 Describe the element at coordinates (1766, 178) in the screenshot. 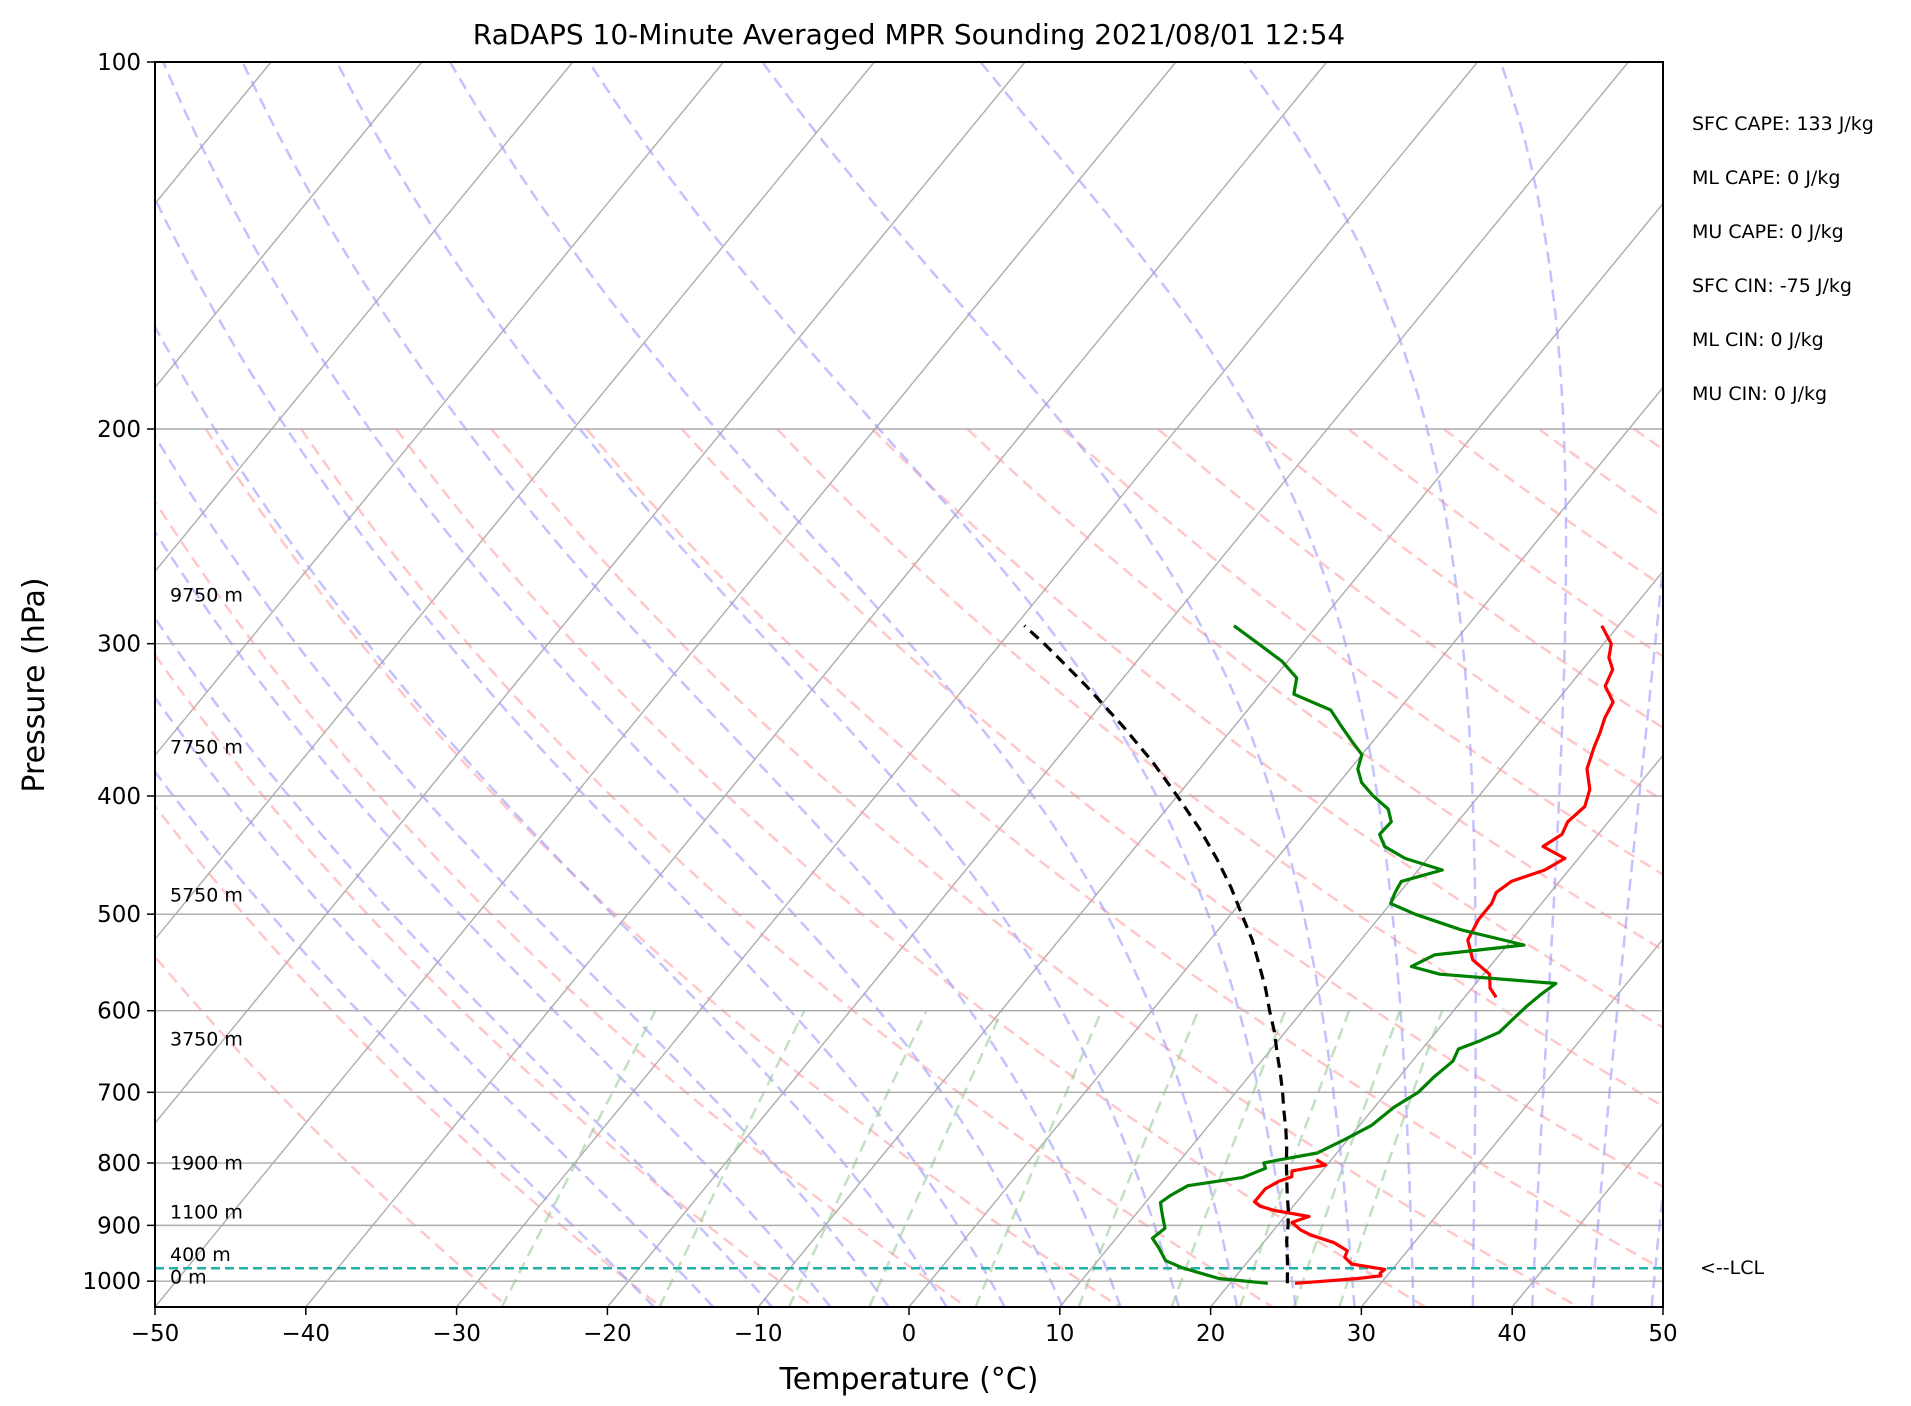

I see `stability-index-label: ML CAPE: 0 J/kg` at that location.